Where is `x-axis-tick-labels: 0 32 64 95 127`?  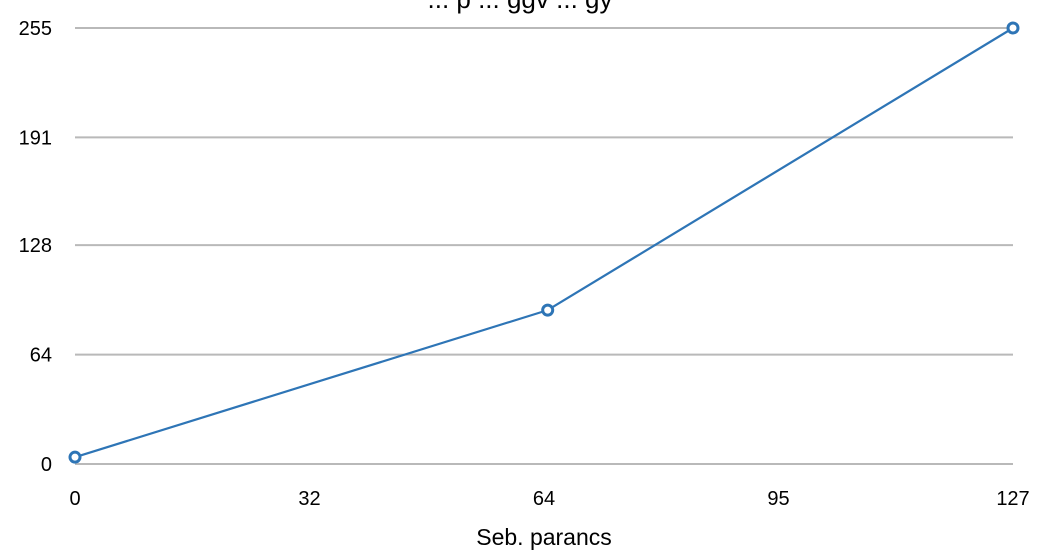
x-axis-tick-labels: 0 32 64 95 127 is located at coordinates (549, 499).